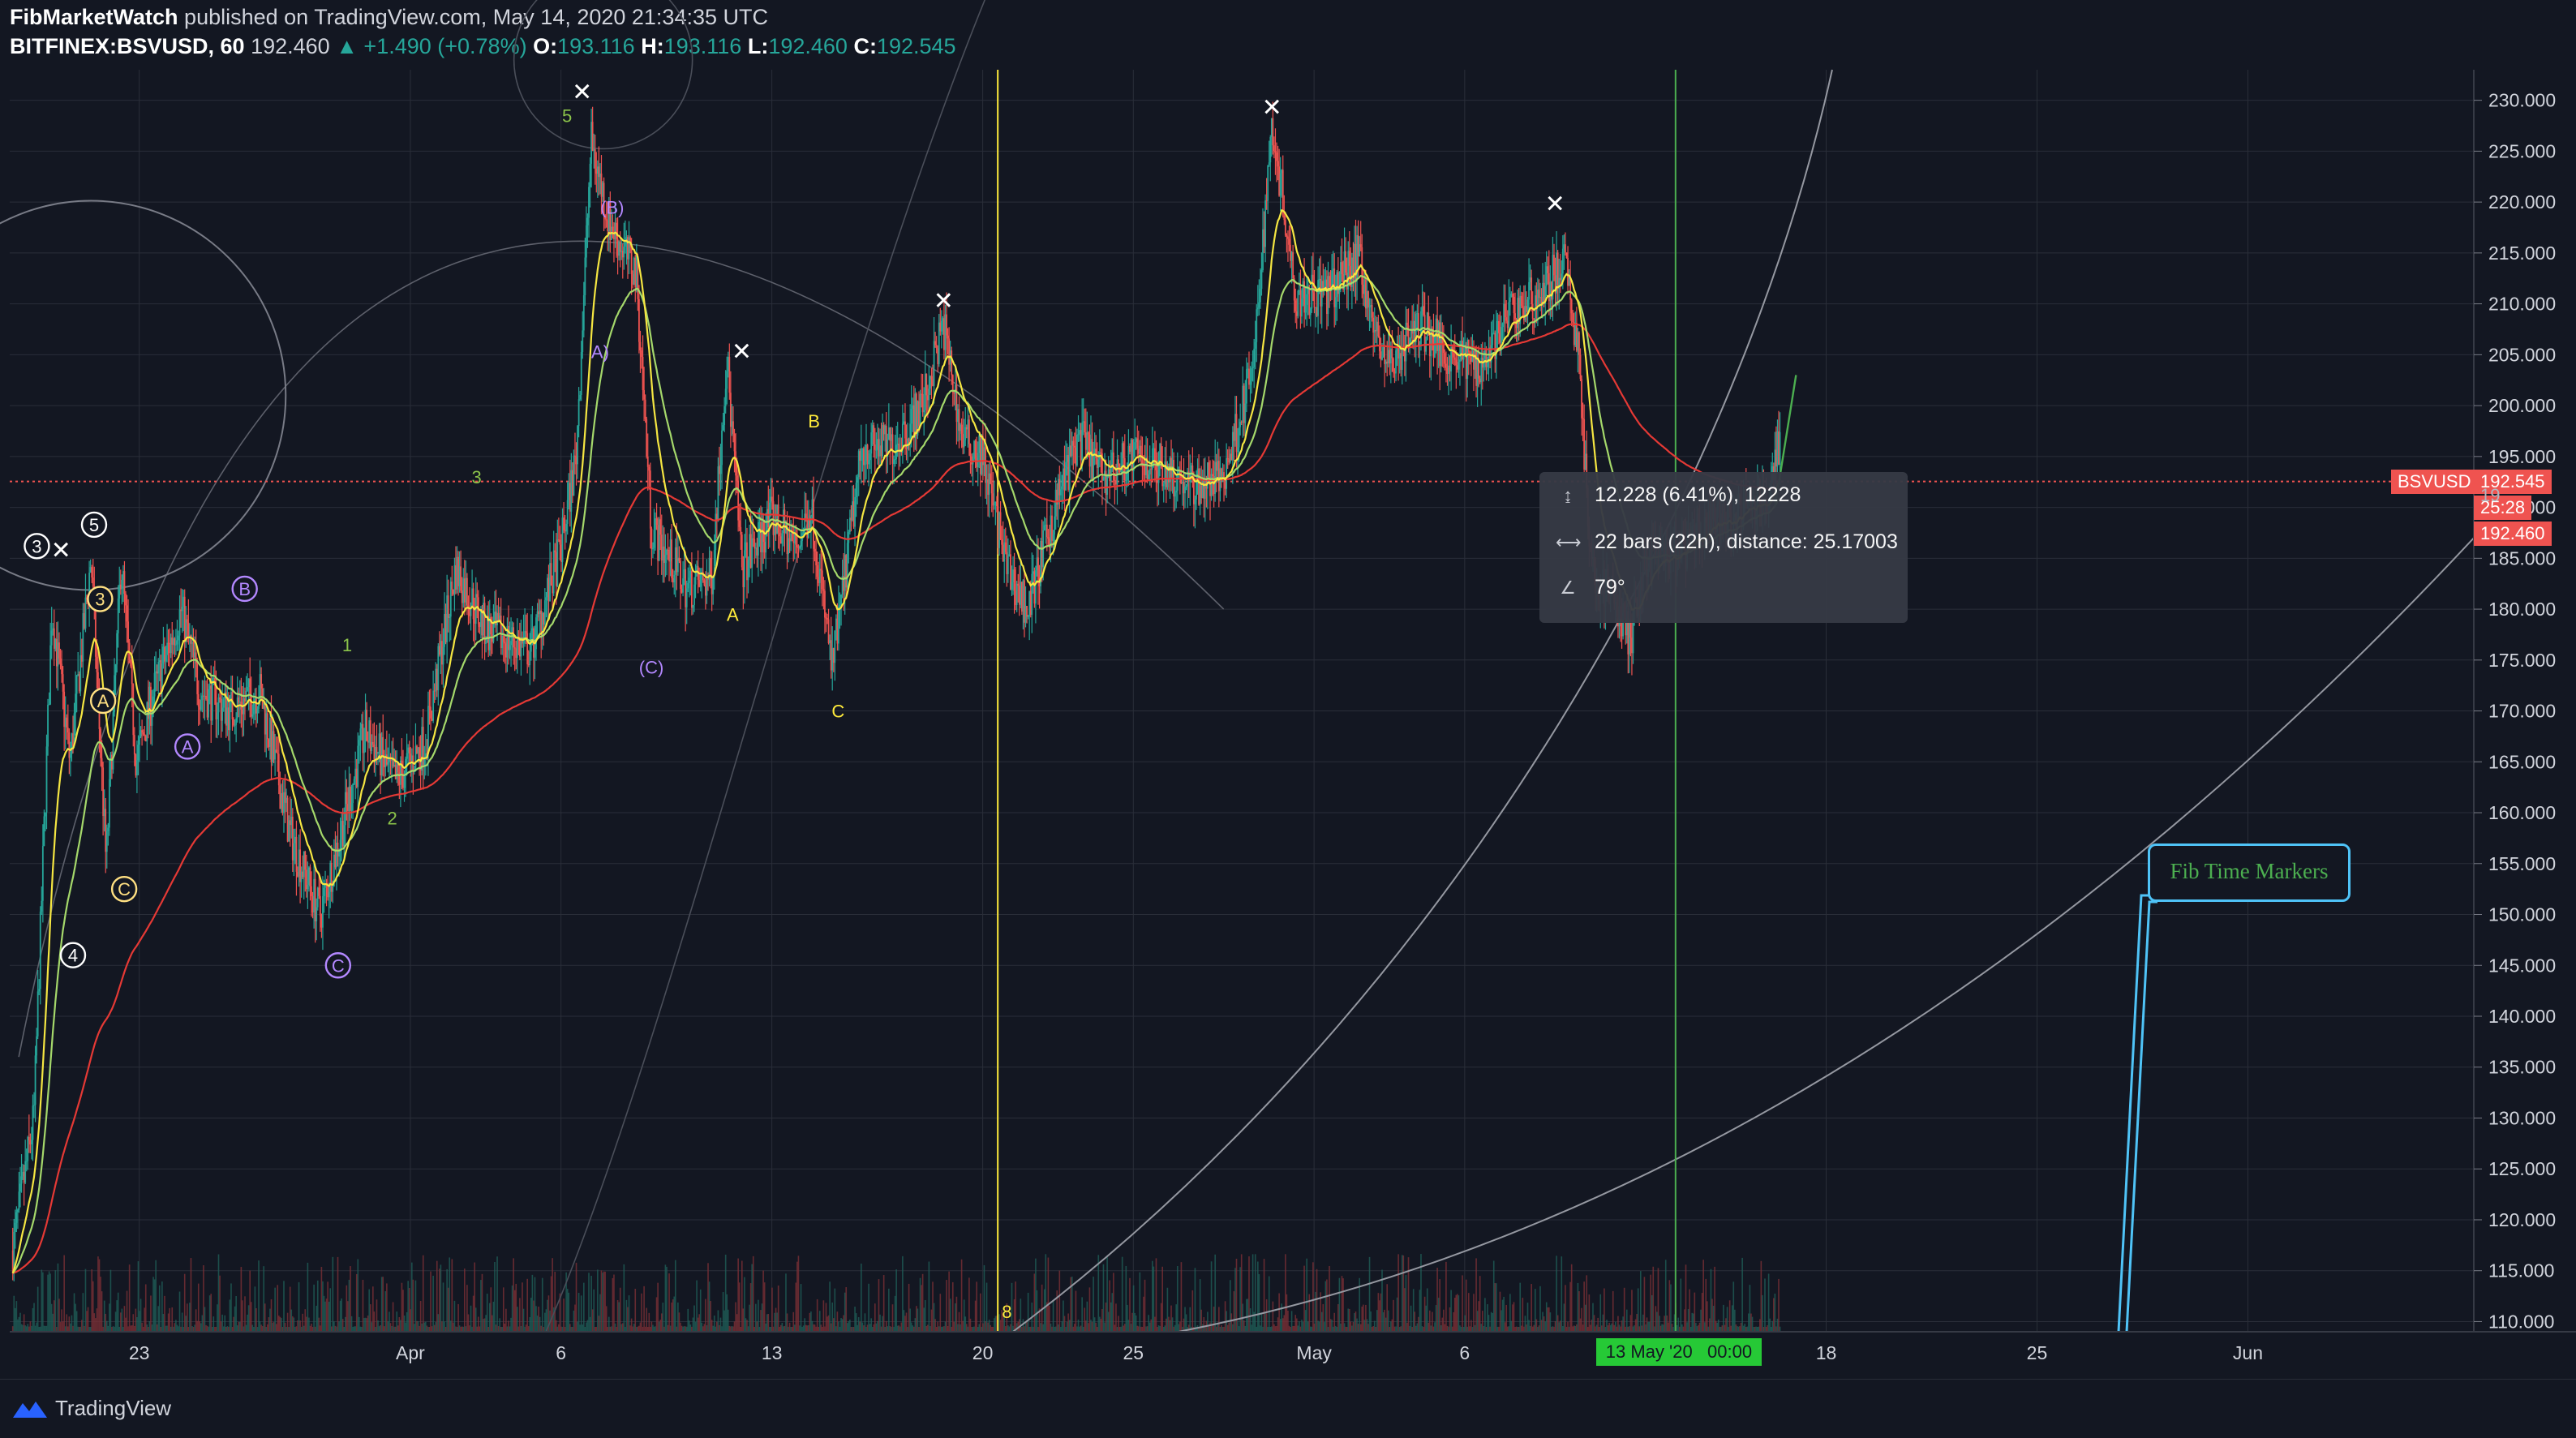 This screenshot has height=1438, width=2576. What do you see at coordinates (896, 1293) in the screenshot?
I see `volume-bars` at bounding box center [896, 1293].